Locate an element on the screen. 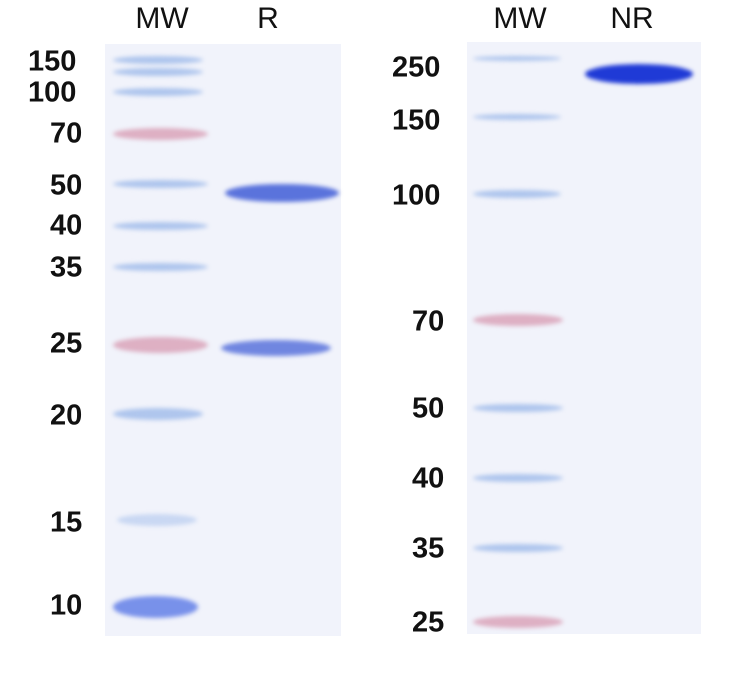  marker-label: 10 is located at coordinates (66, 605).